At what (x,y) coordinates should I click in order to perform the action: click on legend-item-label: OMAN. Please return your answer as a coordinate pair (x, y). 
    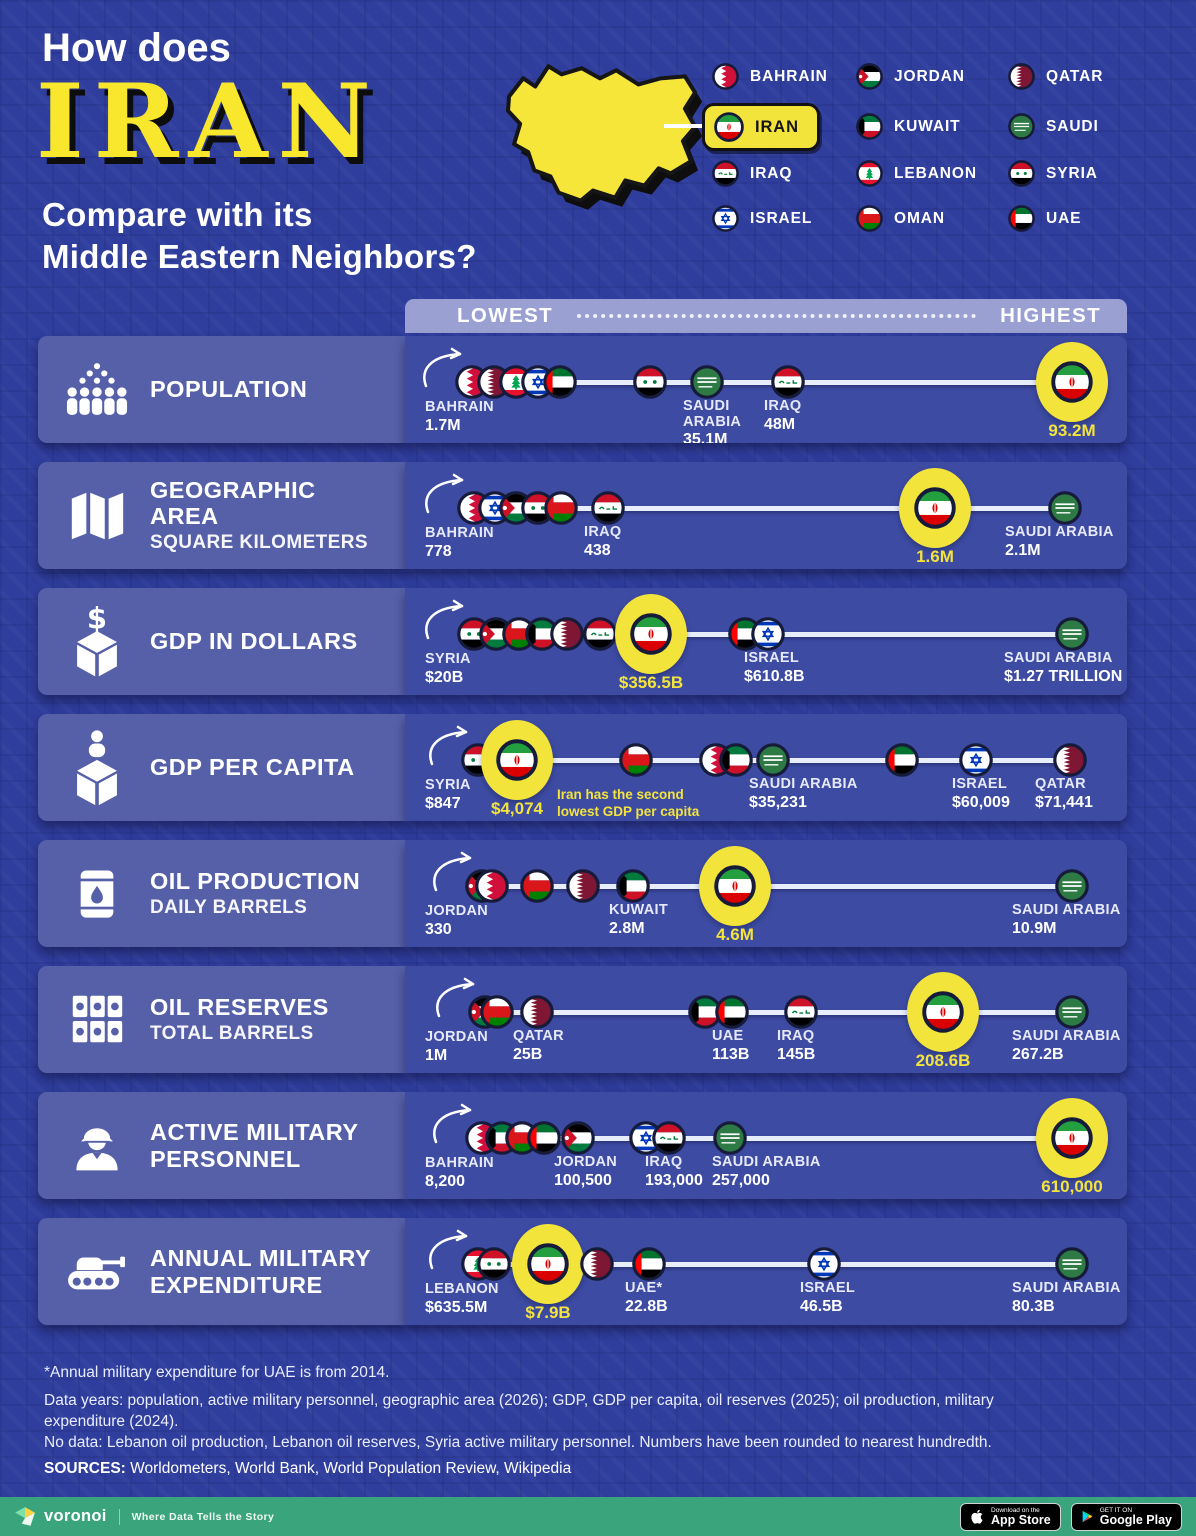
    Looking at the image, I should click on (919, 218).